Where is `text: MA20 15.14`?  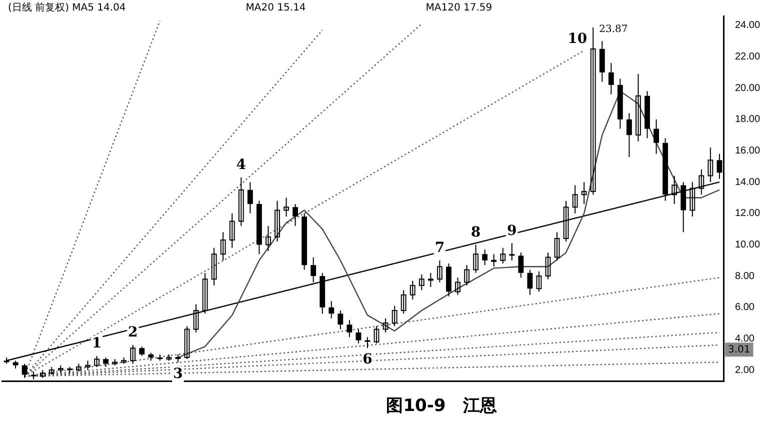 text: MA20 15.14 is located at coordinates (276, 8).